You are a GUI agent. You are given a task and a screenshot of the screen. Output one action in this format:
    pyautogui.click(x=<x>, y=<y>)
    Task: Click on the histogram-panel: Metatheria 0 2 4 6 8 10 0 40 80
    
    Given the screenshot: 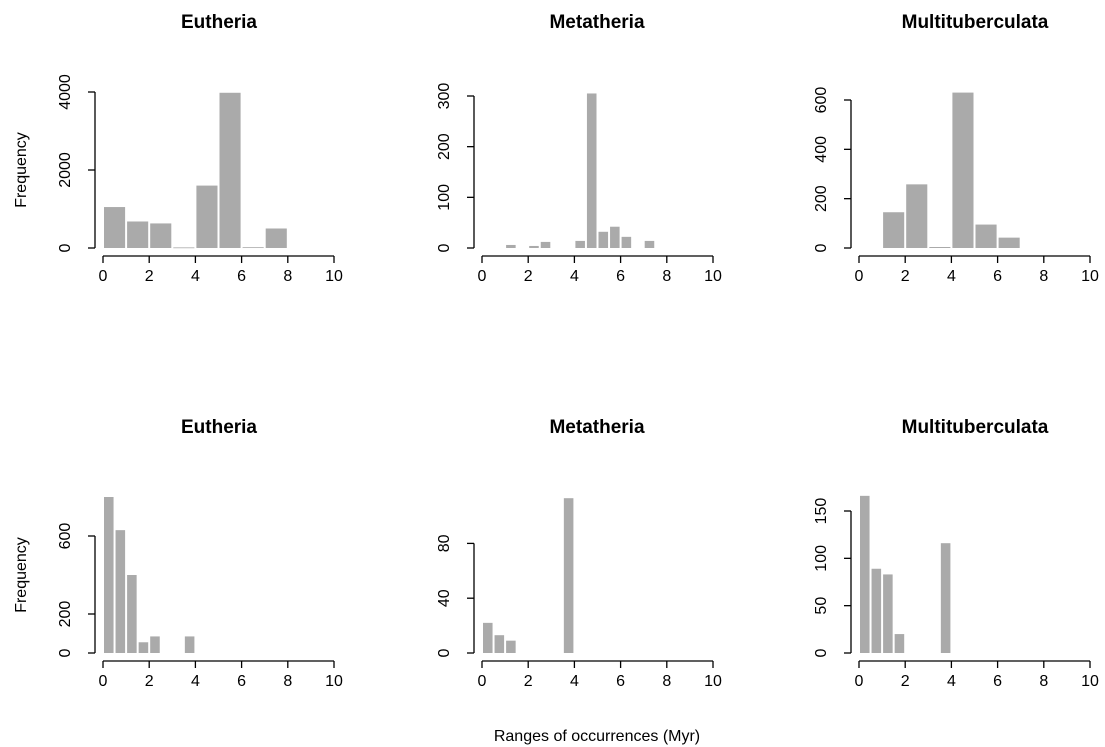 What is the action you would take?
    pyautogui.click(x=579, y=553)
    